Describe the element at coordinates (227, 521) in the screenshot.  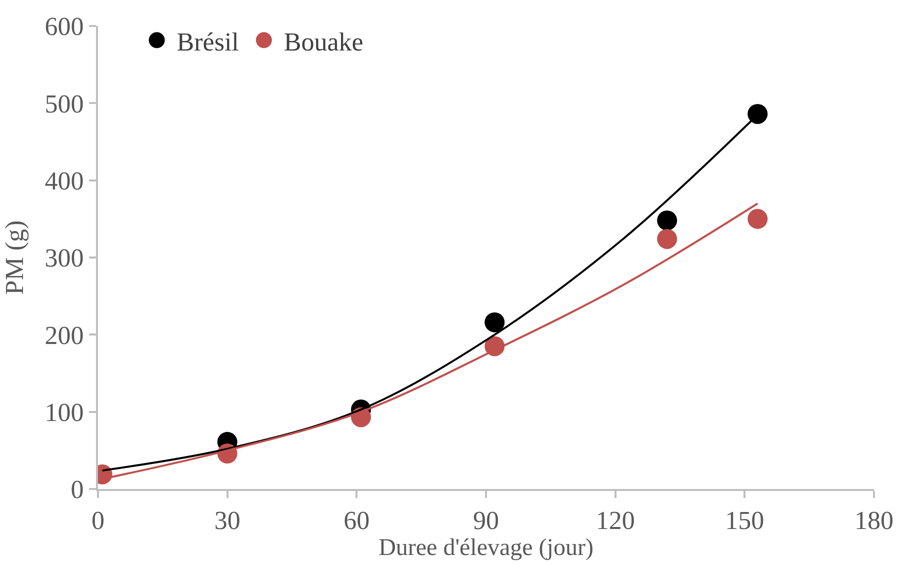
I see `x-tick-label: 30` at that location.